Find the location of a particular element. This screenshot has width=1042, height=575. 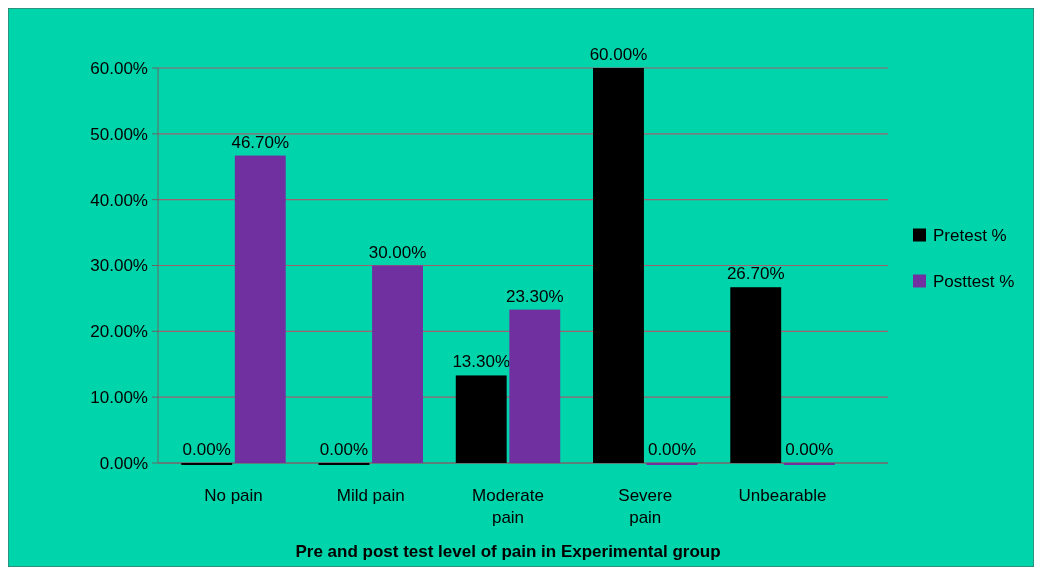

x-tick-label: Severe pain is located at coordinates (645, 506).